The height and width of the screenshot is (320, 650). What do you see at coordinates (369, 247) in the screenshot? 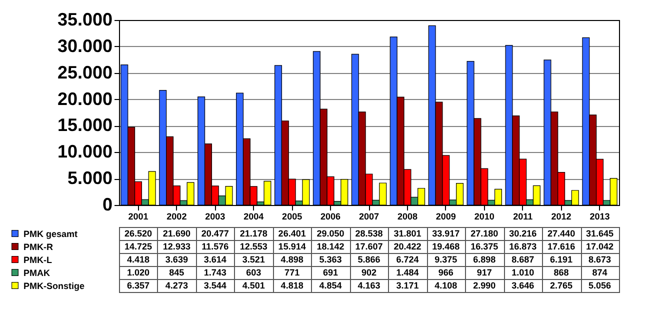
I see `data-label: 17.607` at bounding box center [369, 247].